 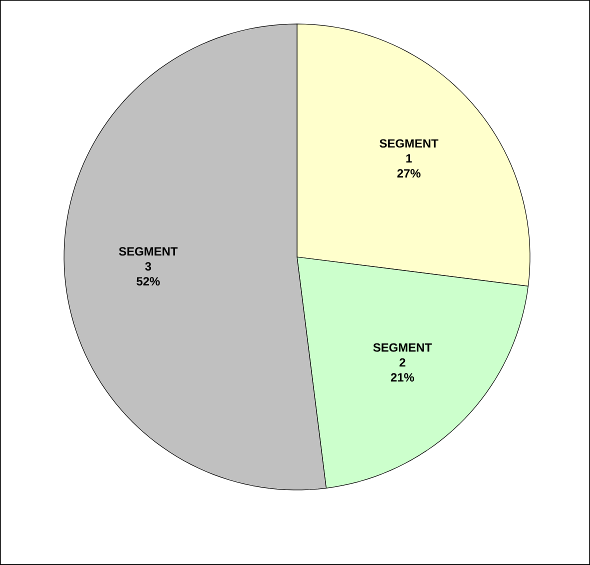 I want to click on data-label: 52%, so click(x=148, y=281).